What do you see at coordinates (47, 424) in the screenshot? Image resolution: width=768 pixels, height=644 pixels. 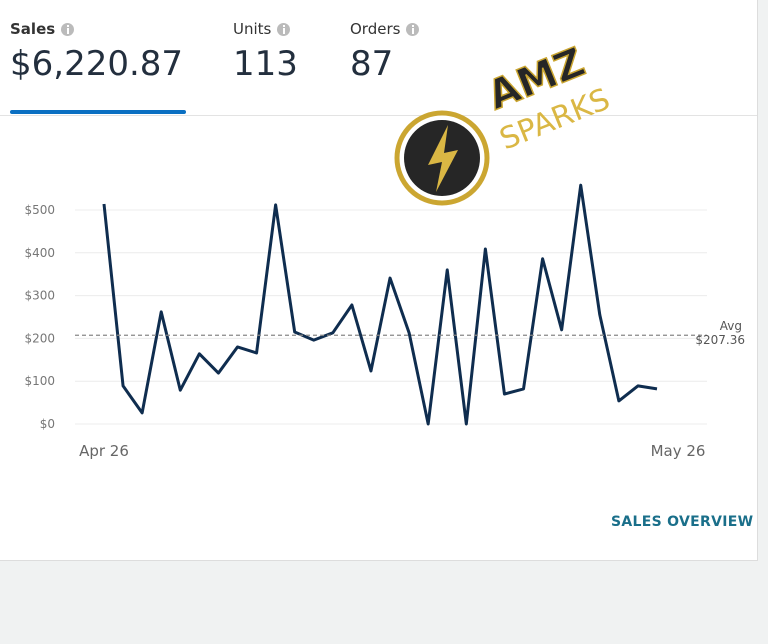 I see `y-tick-label: $0` at bounding box center [47, 424].